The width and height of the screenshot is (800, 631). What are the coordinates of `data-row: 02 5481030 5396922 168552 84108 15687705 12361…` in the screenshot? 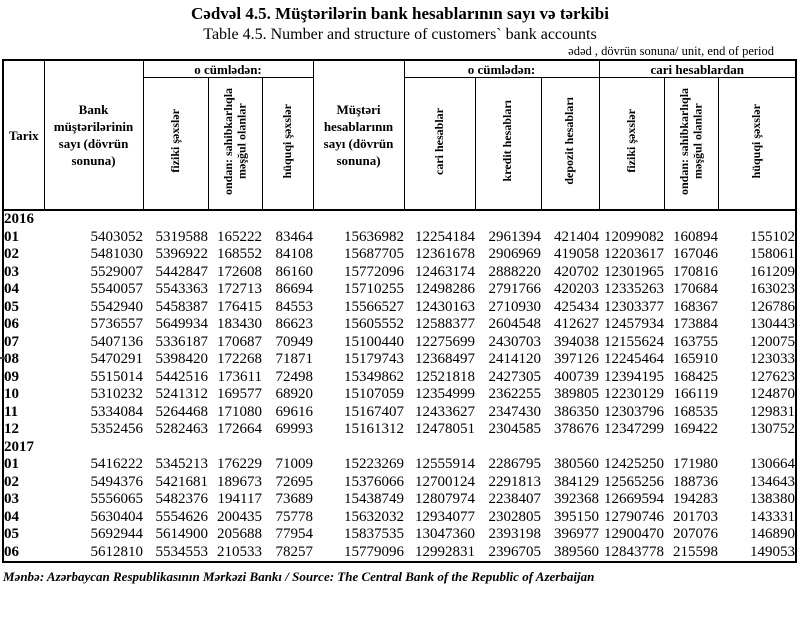 It's located at (399, 255).